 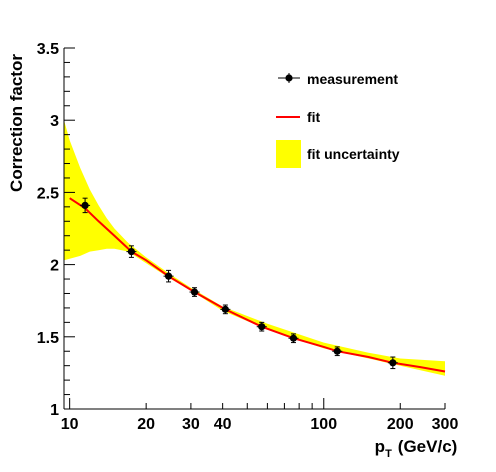 What do you see at coordinates (16, 123) in the screenshot?
I see `y-axis-label: Correction factor` at bounding box center [16, 123].